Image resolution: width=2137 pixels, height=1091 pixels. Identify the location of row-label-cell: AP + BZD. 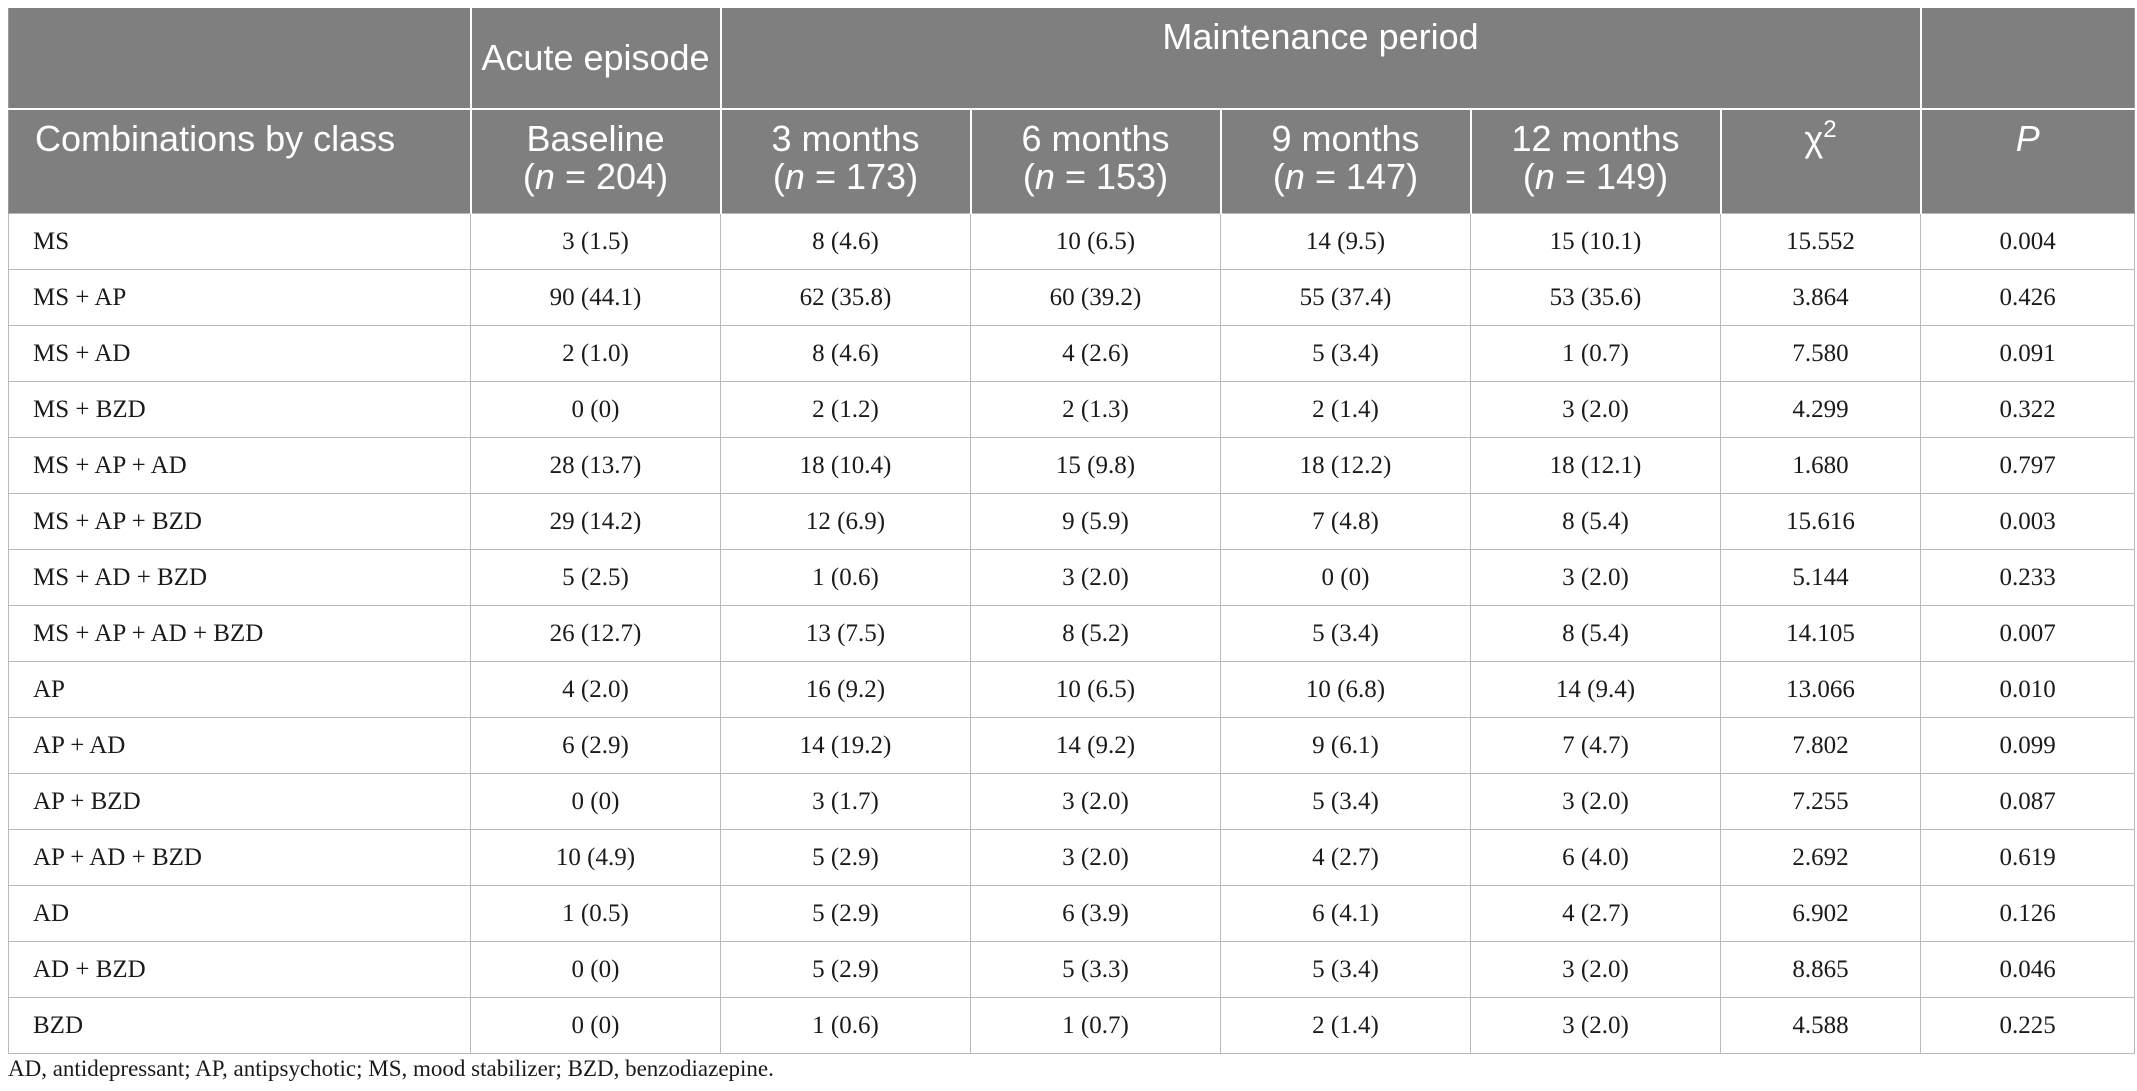
(239, 801).